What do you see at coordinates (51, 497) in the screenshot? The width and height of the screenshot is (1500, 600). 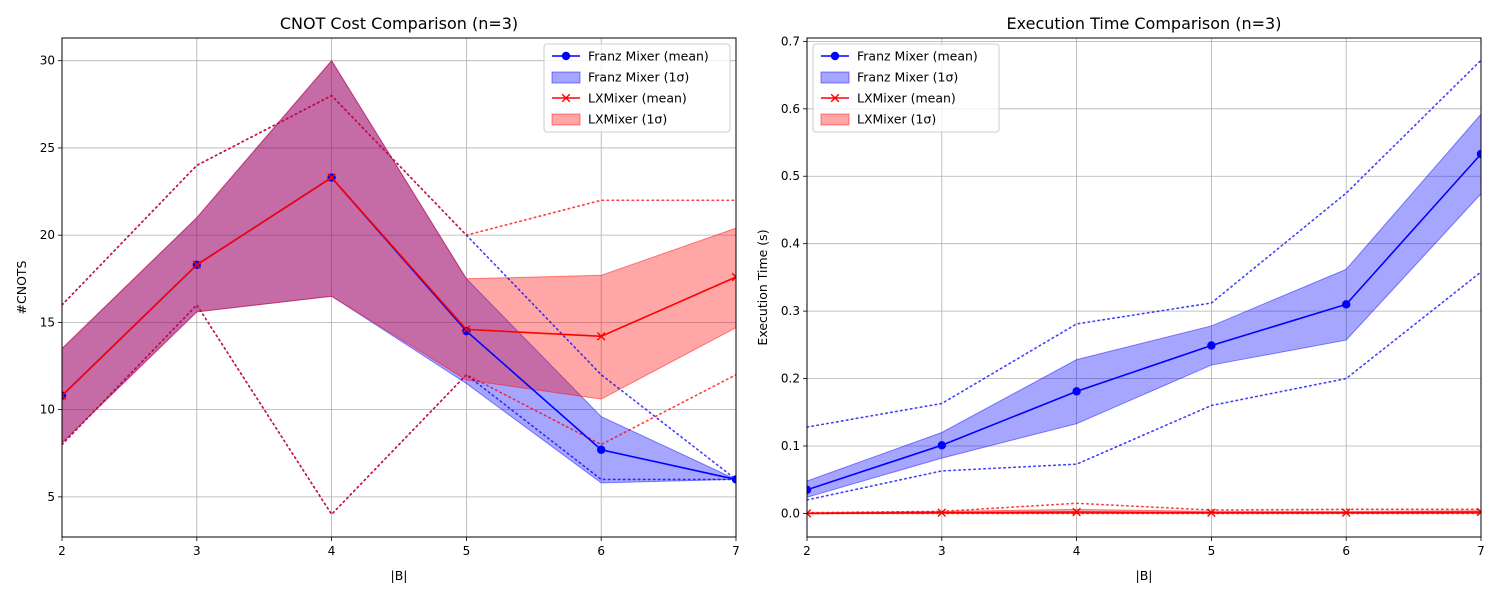 I see `y-tick-label: 5` at bounding box center [51, 497].